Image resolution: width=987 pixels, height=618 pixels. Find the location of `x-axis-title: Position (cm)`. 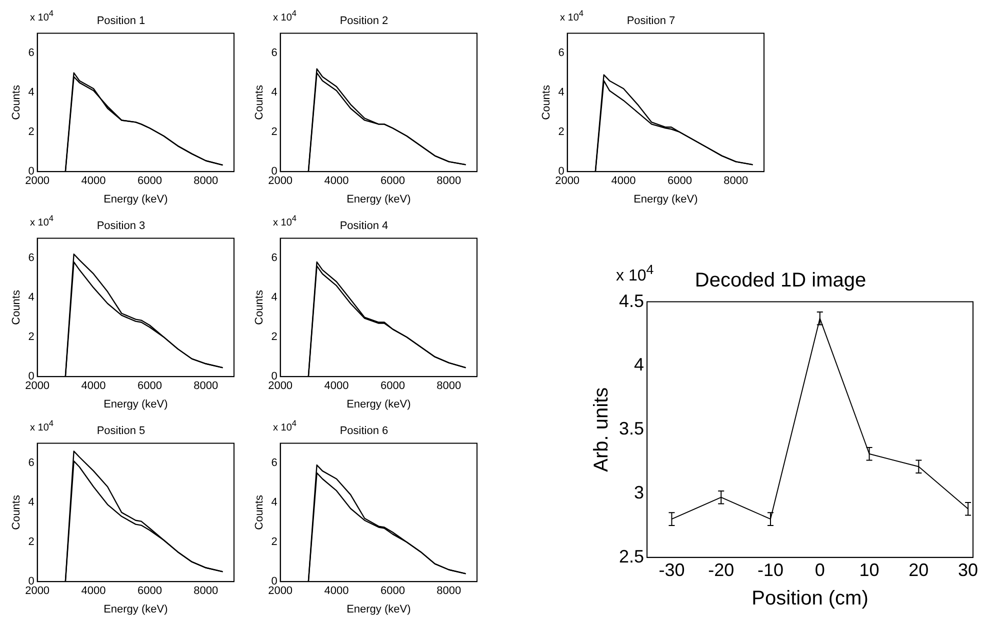

x-axis-title: Position (cm) is located at coordinates (810, 599).